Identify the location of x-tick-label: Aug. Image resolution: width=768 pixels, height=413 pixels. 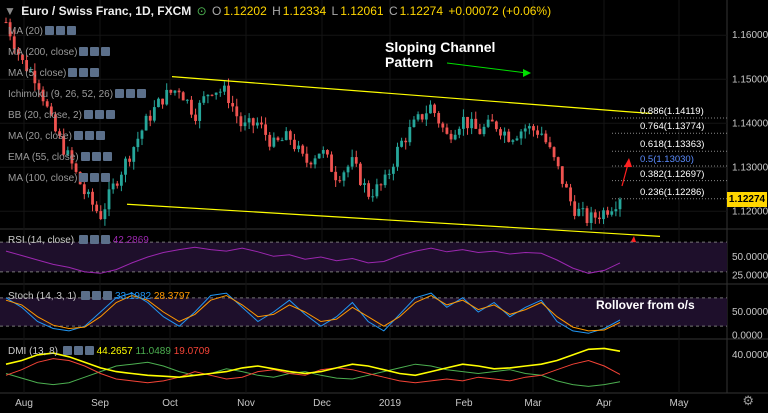
(24, 403).